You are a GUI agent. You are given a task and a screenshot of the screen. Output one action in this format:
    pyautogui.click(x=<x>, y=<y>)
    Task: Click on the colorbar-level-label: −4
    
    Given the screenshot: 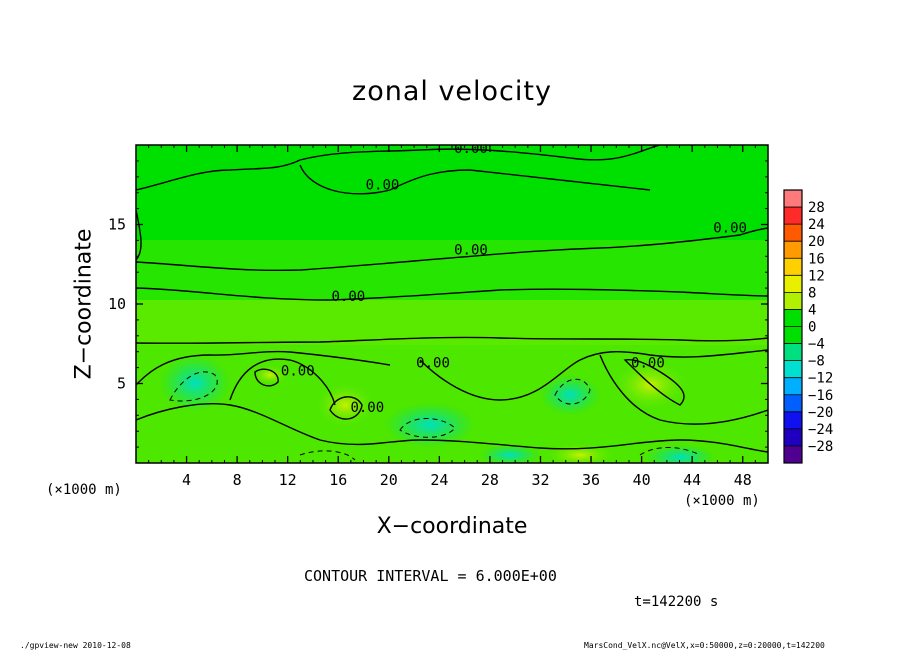 What is the action you would take?
    pyautogui.click(x=816, y=345)
    